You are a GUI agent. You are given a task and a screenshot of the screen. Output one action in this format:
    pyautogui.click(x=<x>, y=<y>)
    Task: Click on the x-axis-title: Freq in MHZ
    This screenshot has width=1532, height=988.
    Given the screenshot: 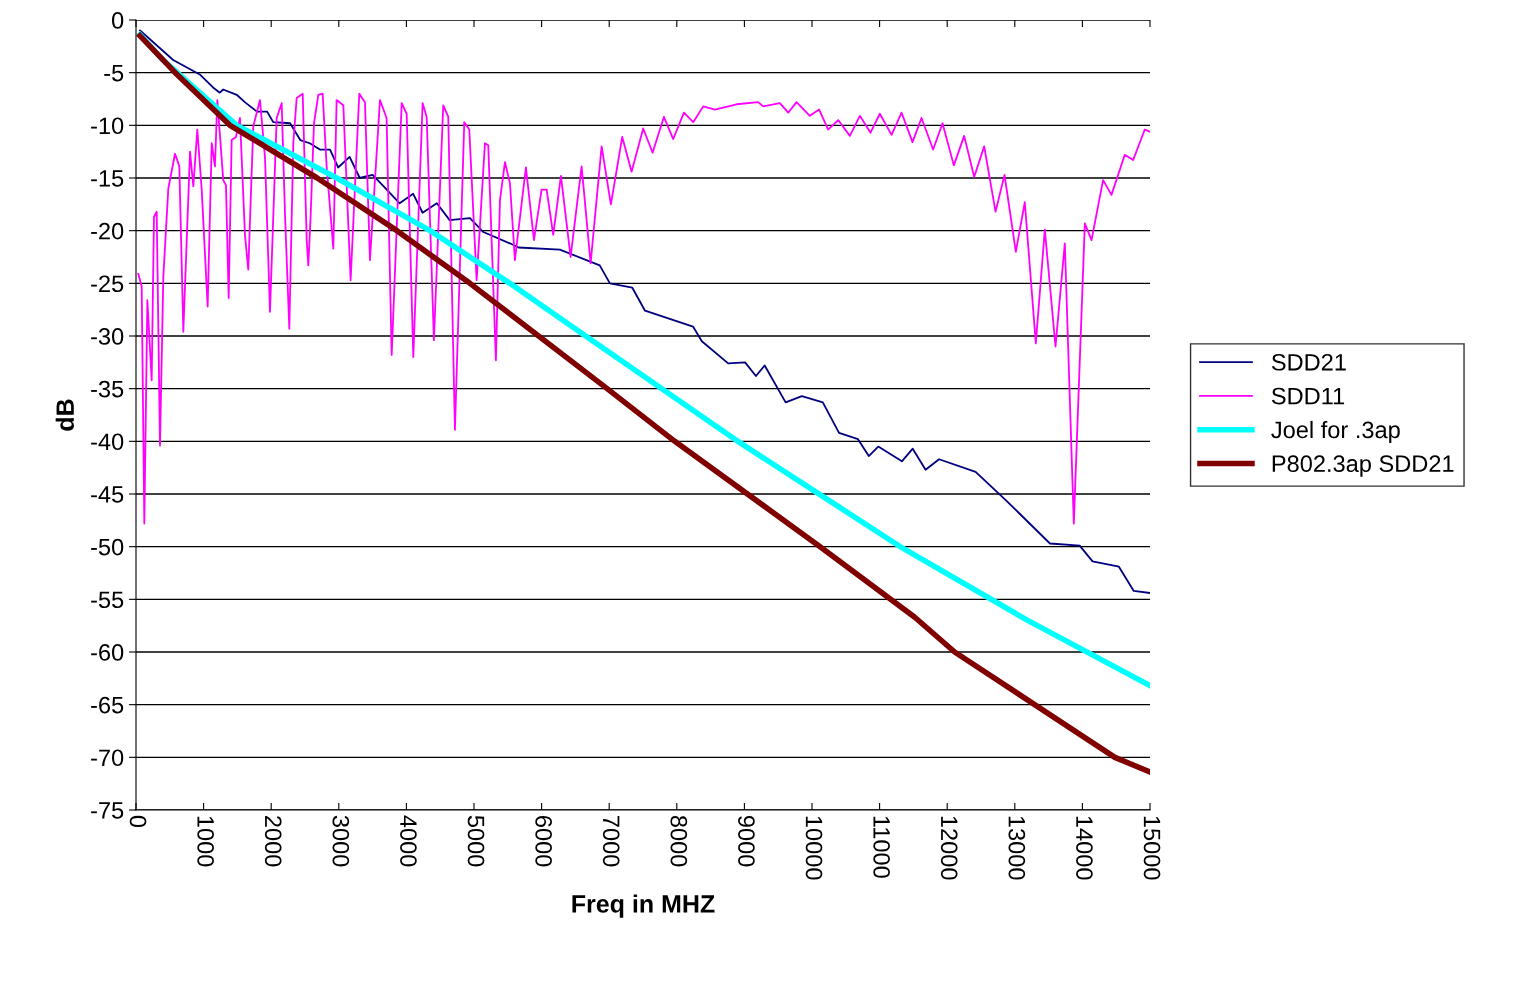 What is the action you would take?
    pyautogui.click(x=643, y=906)
    